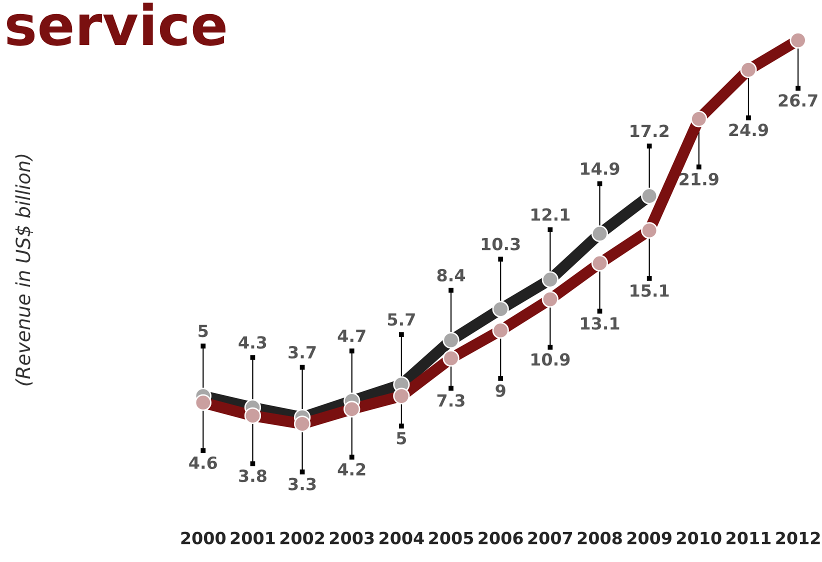  I want to click on data-label: 17.2, so click(649, 130).